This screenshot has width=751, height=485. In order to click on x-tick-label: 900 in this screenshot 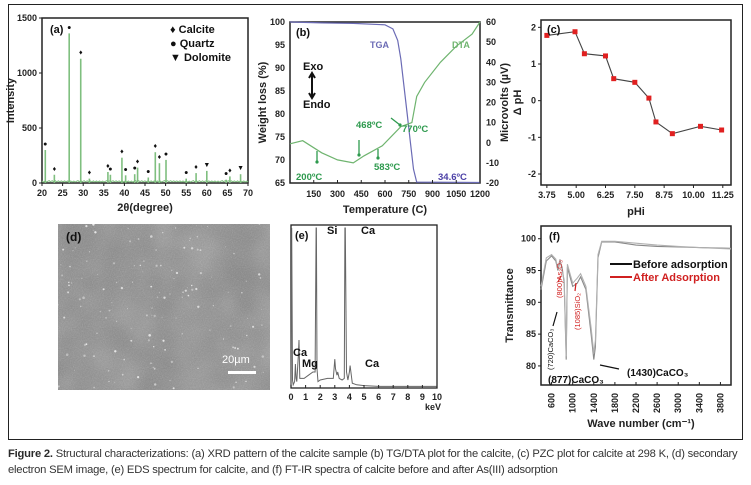, I will do `click(432, 194)`.